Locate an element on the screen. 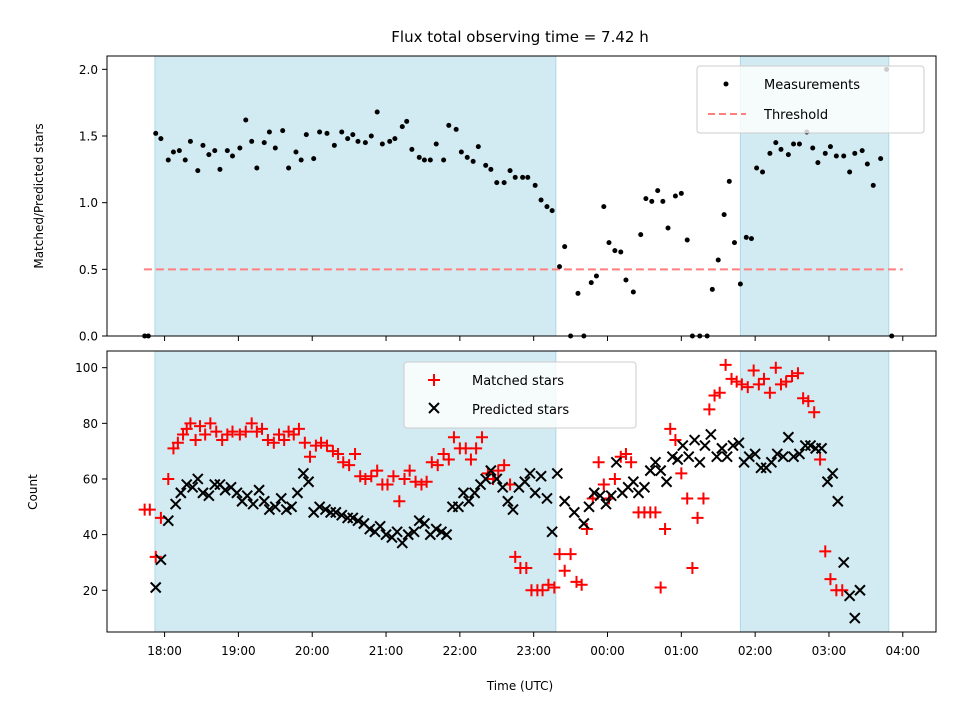 The width and height of the screenshot is (960, 720). chart-title: Flux total observing time = 7.42 h is located at coordinates (519, 37).